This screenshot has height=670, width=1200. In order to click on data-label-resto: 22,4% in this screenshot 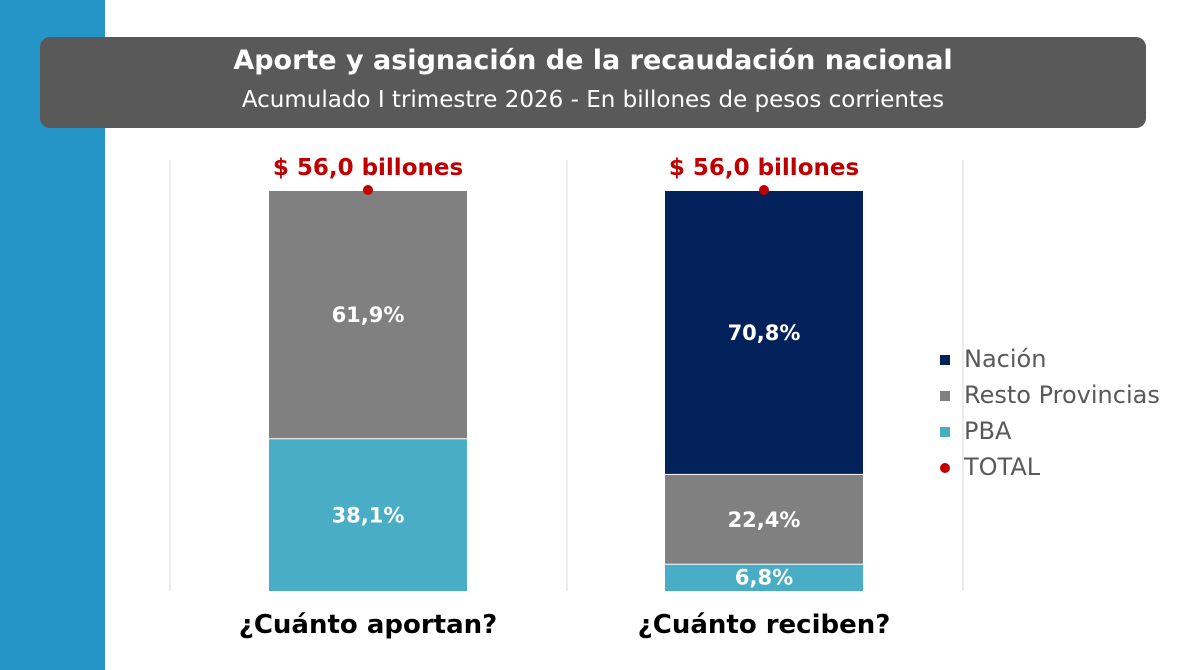, I will do `click(764, 520)`.